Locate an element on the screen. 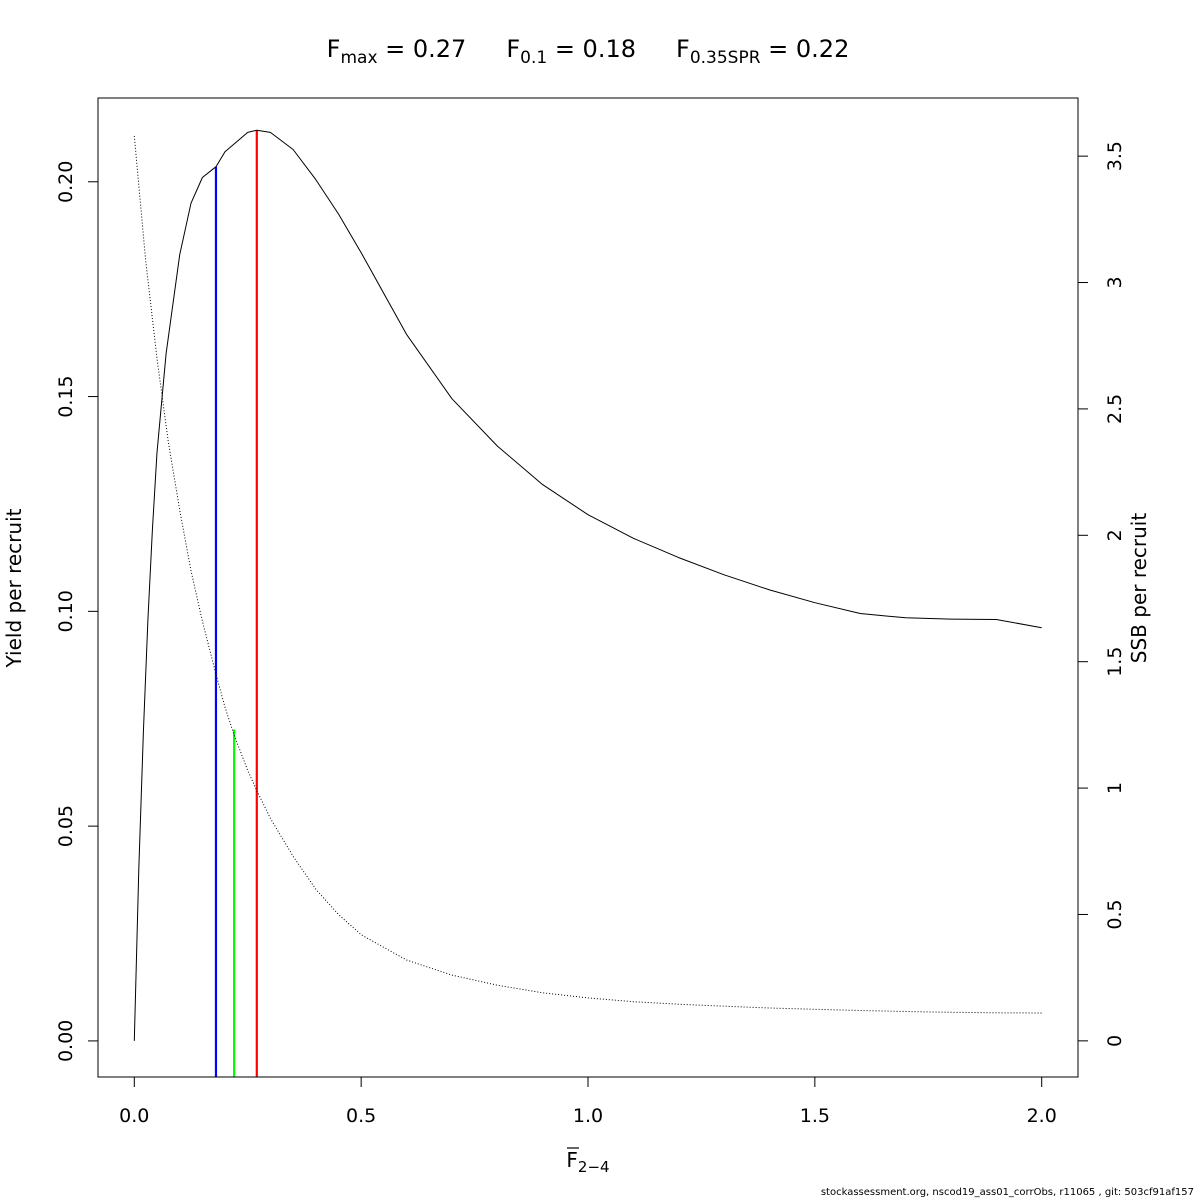 This screenshot has height=1200, width=1200. y-axis-left: 0.00 0.05 0.10 0.15 0.20 is located at coordinates (76, 611).